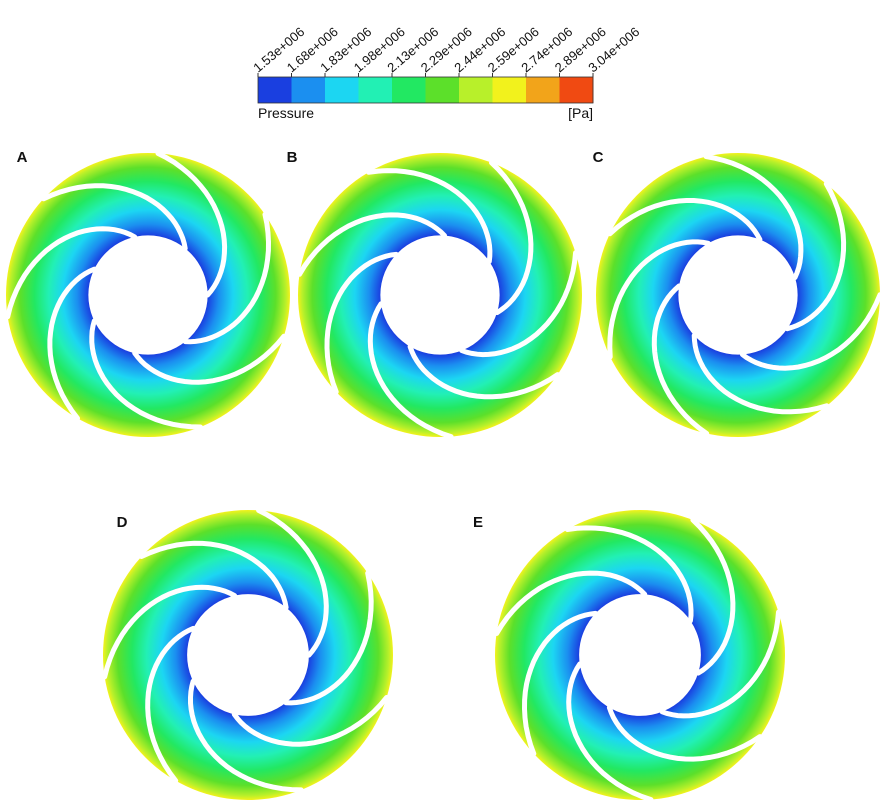 The image size is (893, 810). I want to click on panel-label: C, so click(598, 157).